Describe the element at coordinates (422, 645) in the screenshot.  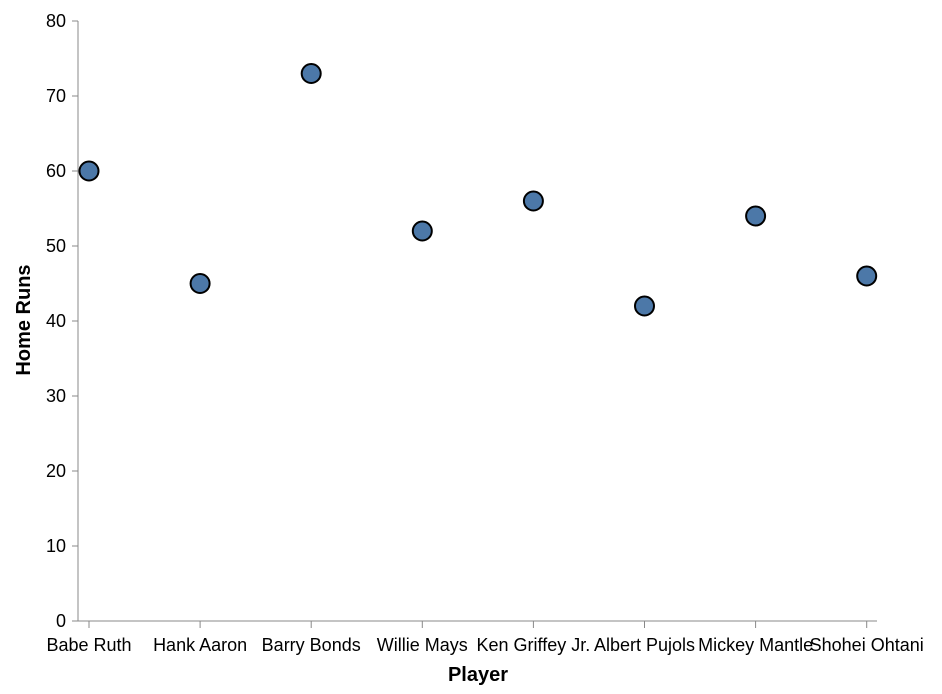
I see `x-tick-label: Willie Mays` at that location.